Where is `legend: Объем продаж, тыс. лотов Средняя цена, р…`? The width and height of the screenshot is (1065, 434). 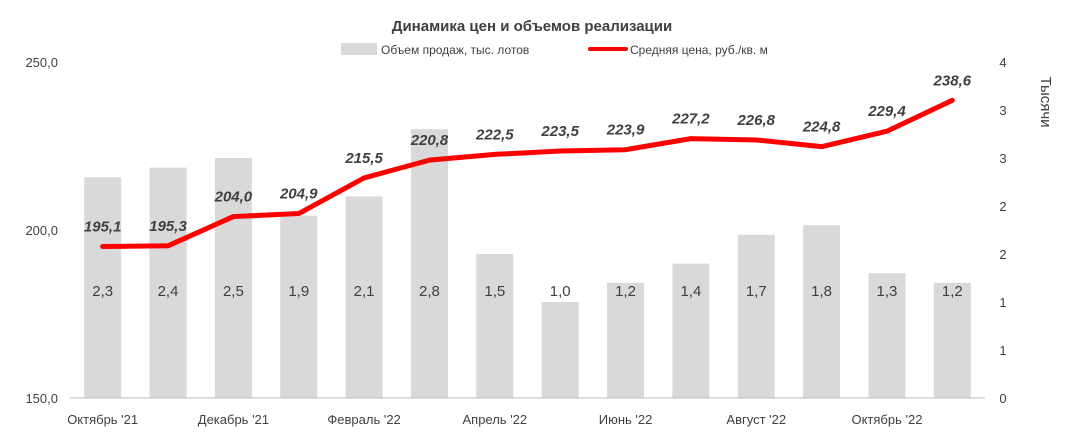
legend: Объем продаж, тыс. лотов Средняя цена, р… is located at coordinates (554, 50).